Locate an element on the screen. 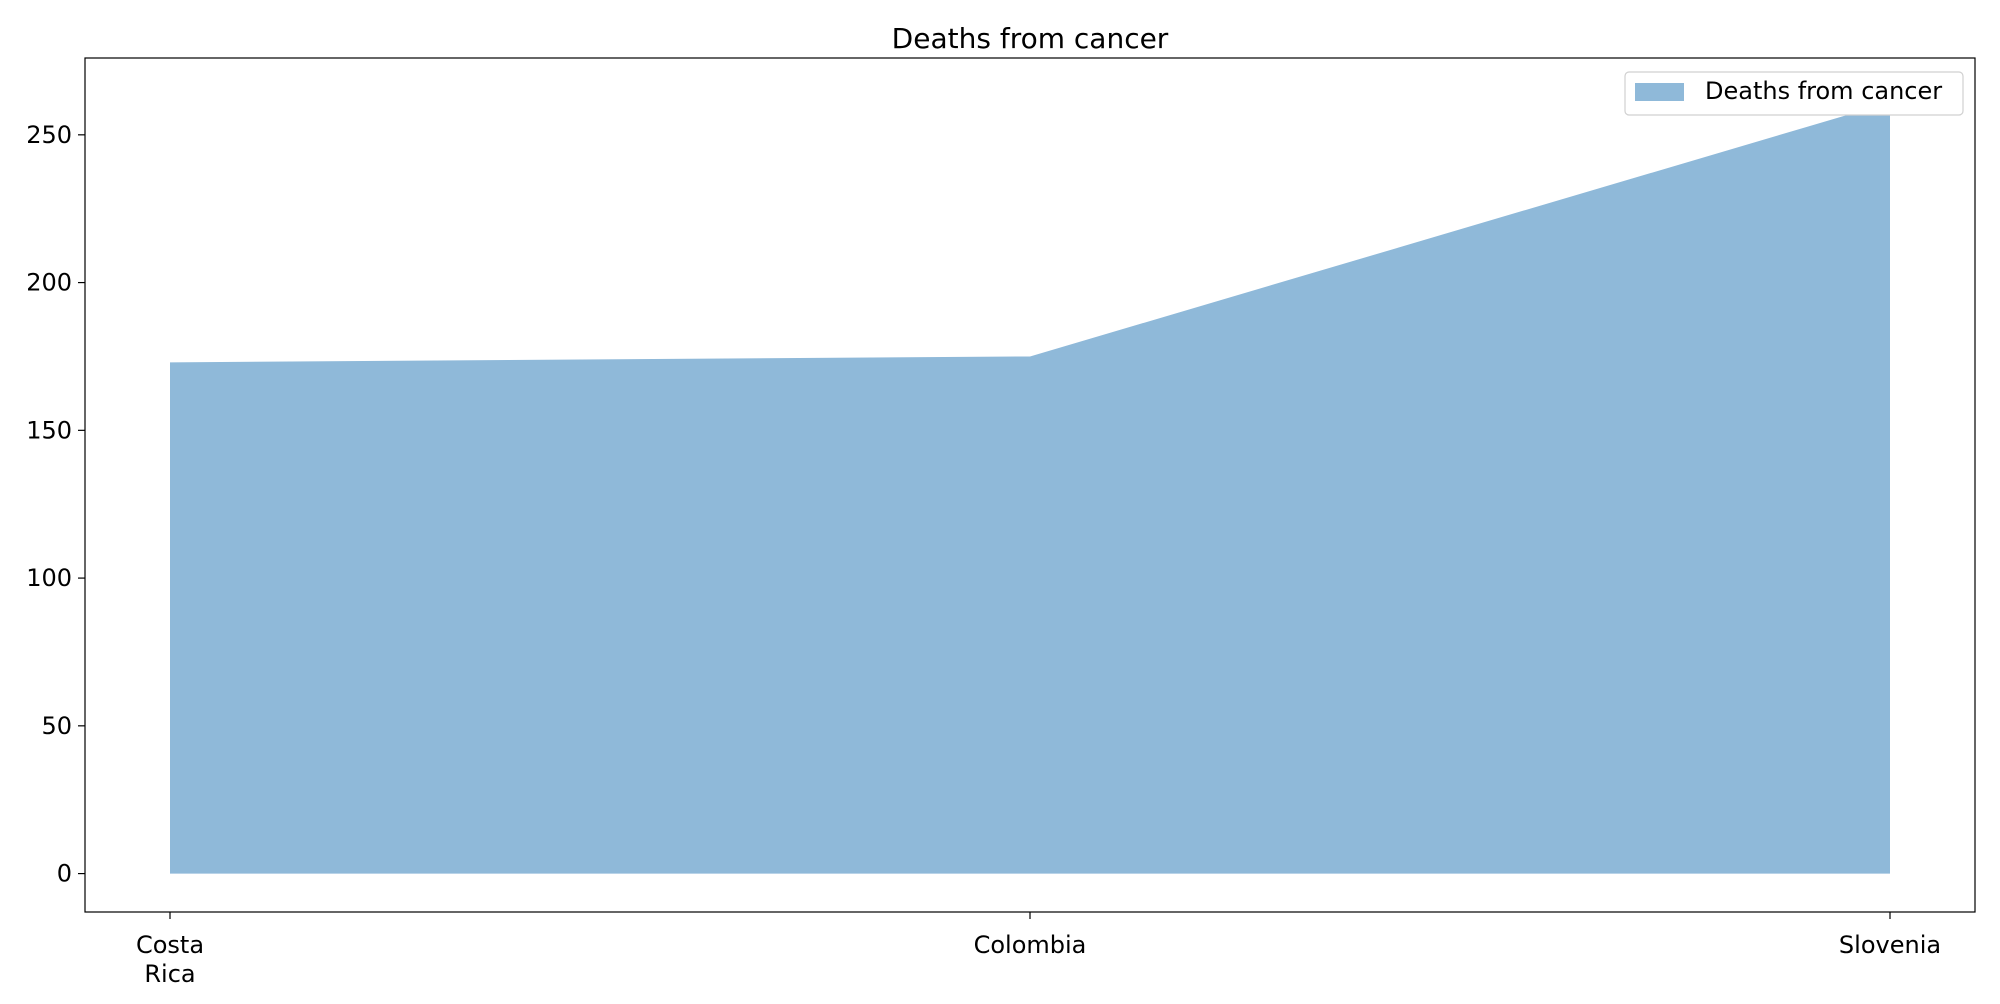 The height and width of the screenshot is (1004, 2000). x-tick-label-line: Costa is located at coordinates (170, 945).